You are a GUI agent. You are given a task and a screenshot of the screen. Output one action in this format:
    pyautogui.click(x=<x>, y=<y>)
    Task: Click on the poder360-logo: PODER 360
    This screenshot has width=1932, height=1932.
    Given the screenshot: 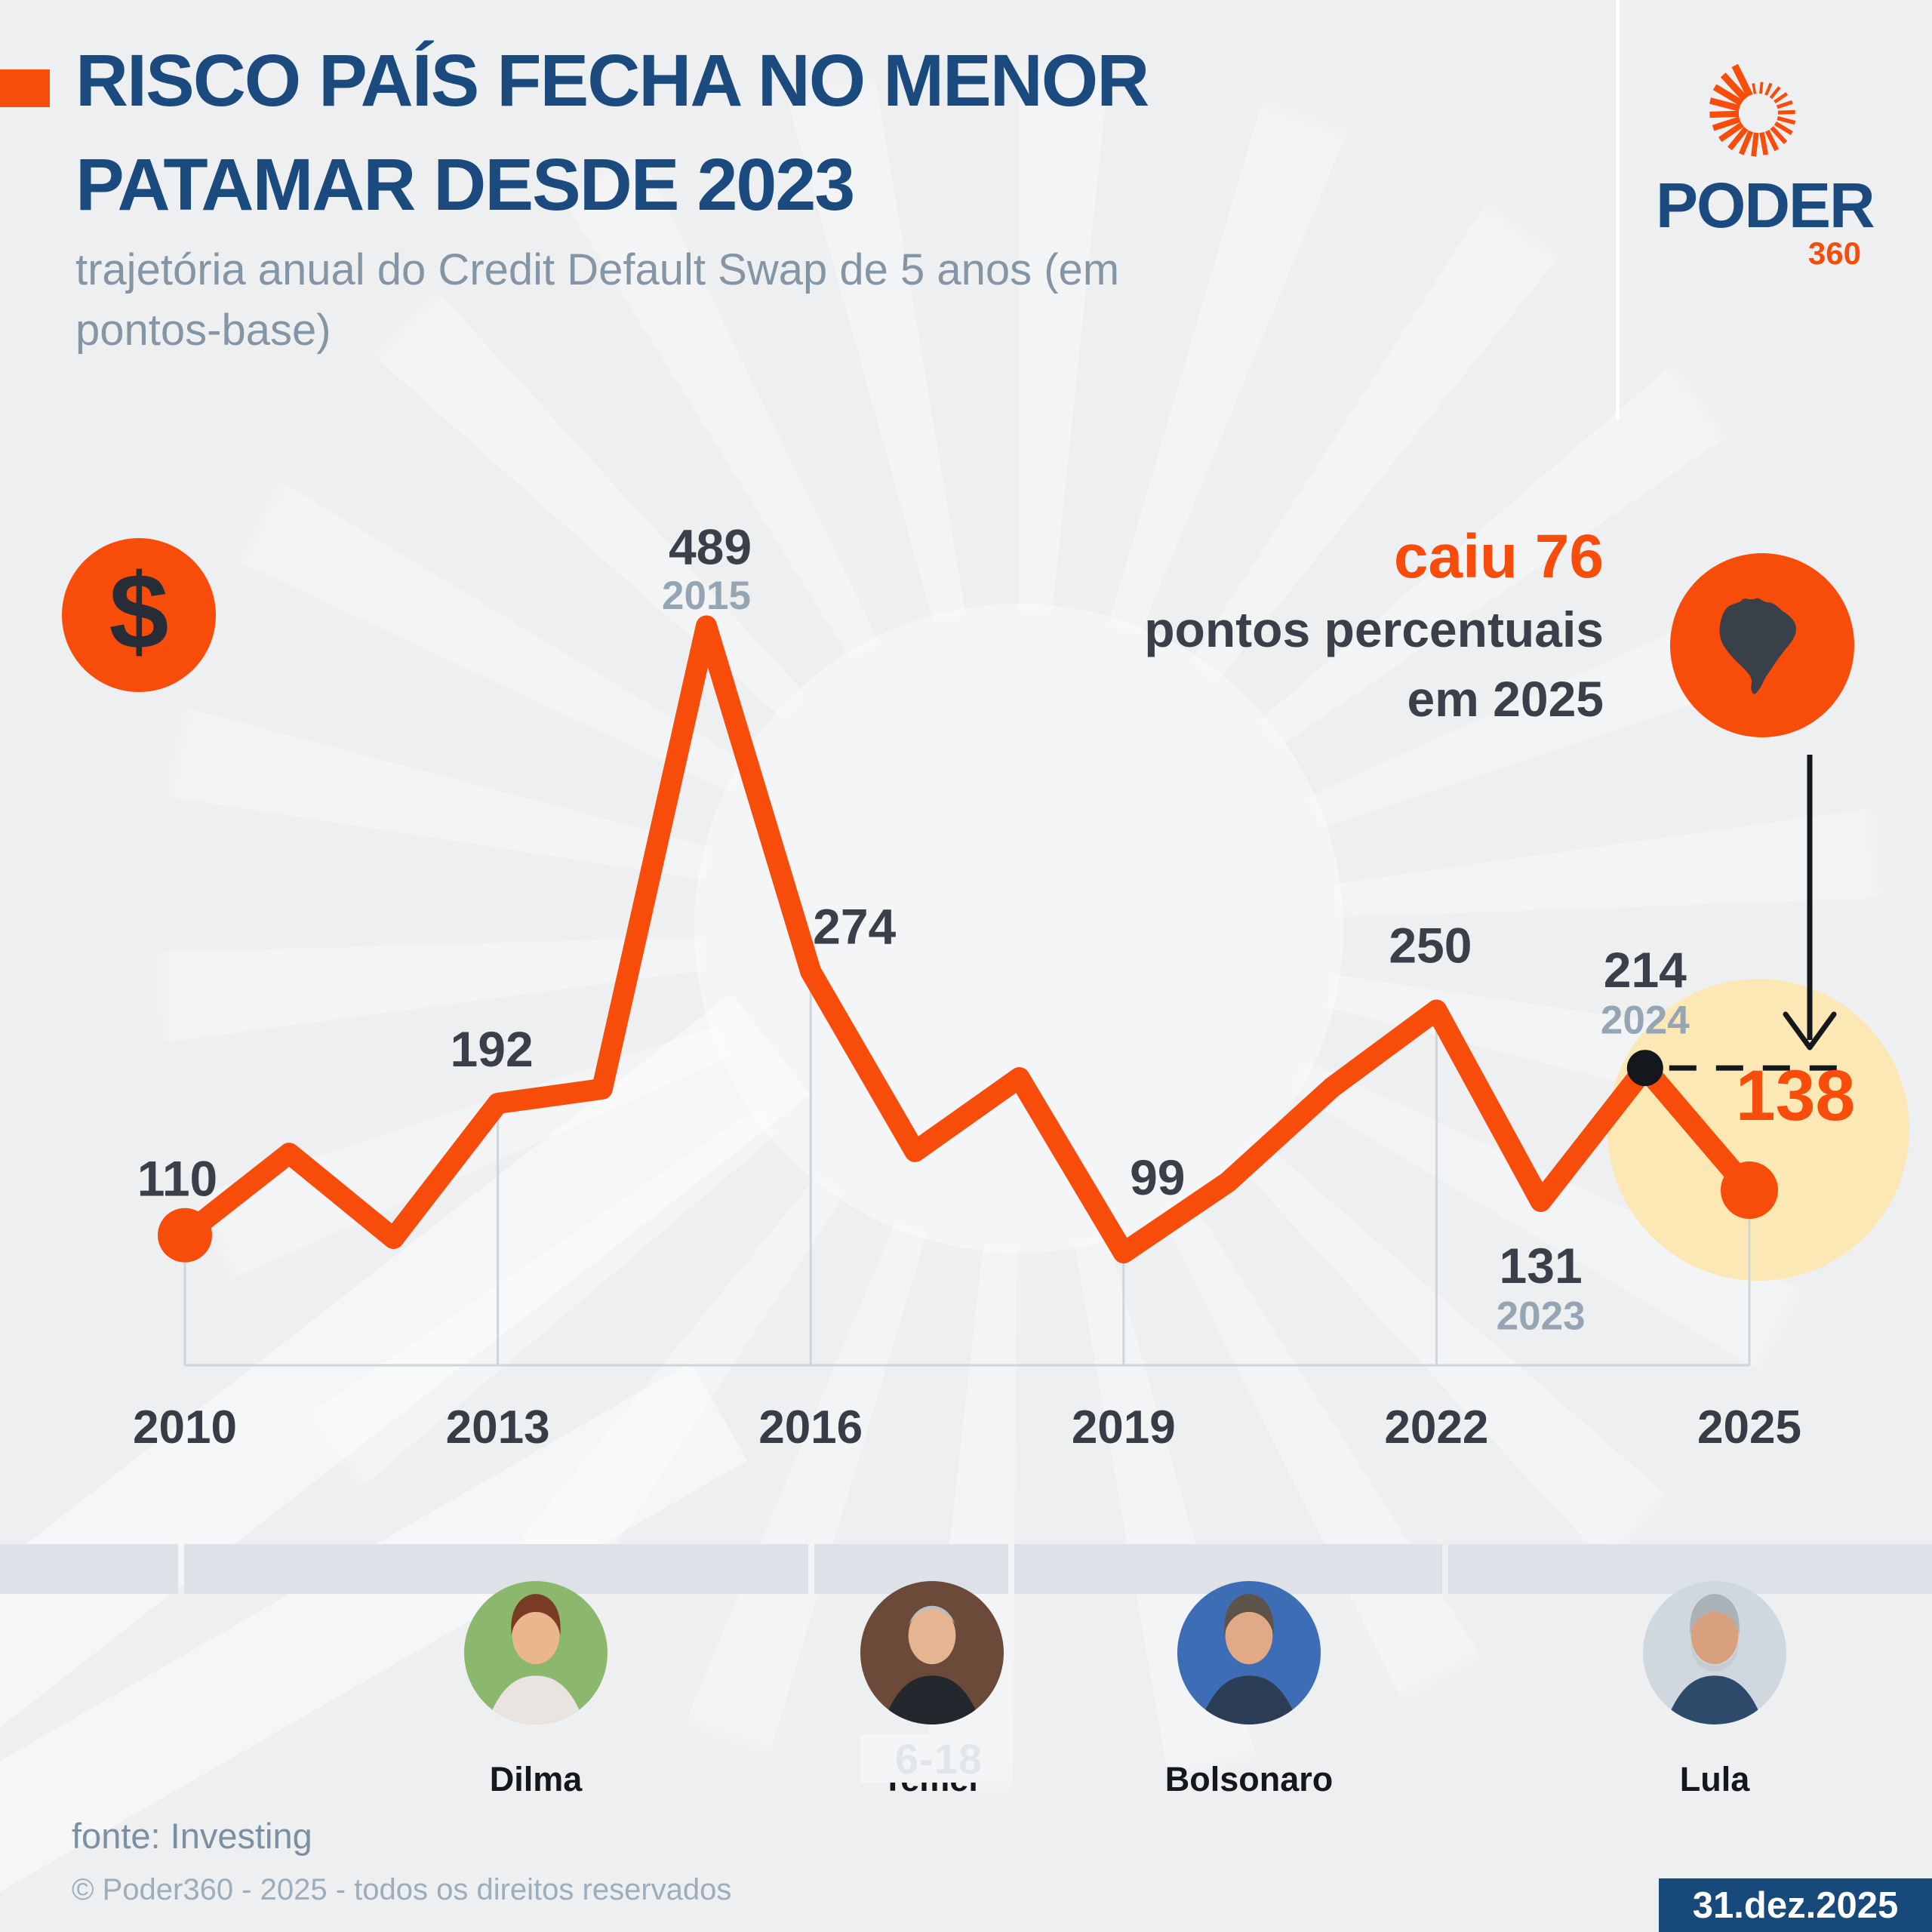 What is the action you would take?
    pyautogui.click(x=1758, y=173)
    